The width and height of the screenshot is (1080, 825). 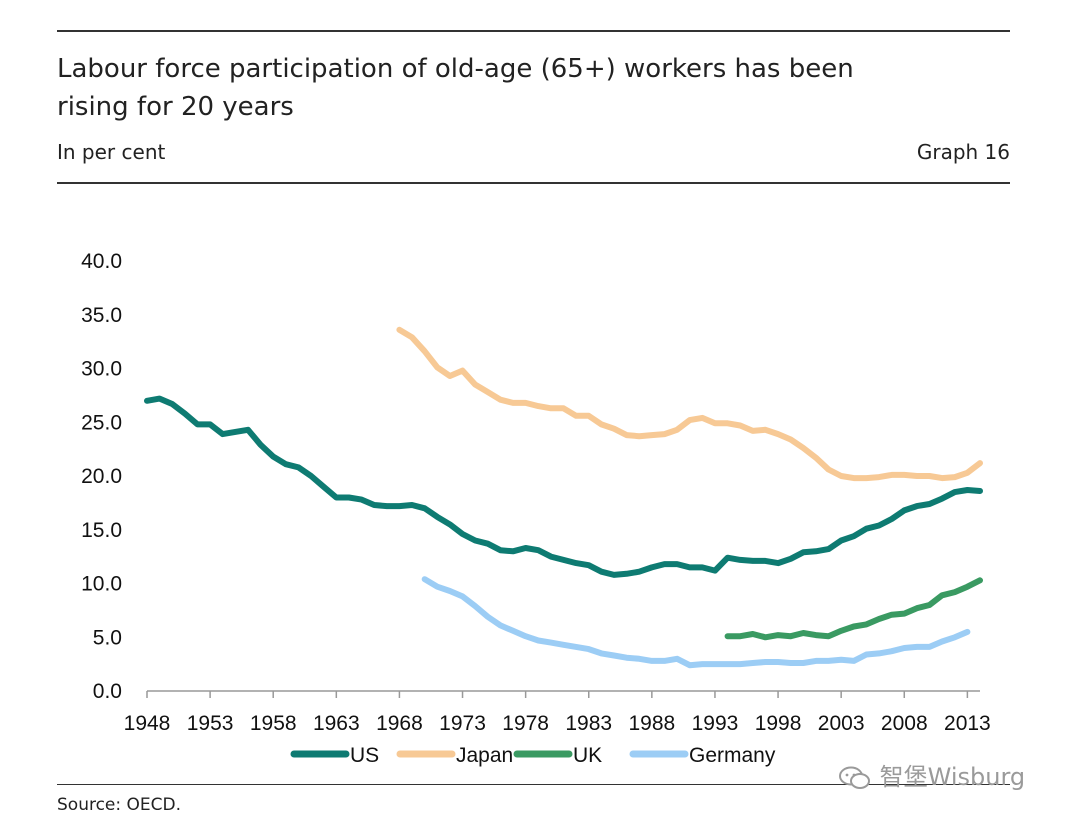 I want to click on y-tick-label: 5.0, so click(x=107, y=637).